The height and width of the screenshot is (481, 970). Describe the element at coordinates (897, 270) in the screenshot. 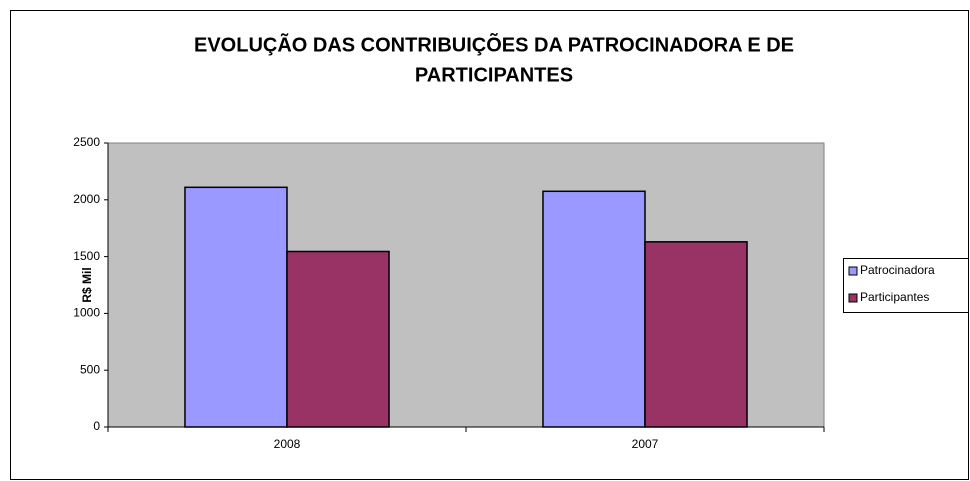

I see `legend-label: Patrocinadora` at that location.